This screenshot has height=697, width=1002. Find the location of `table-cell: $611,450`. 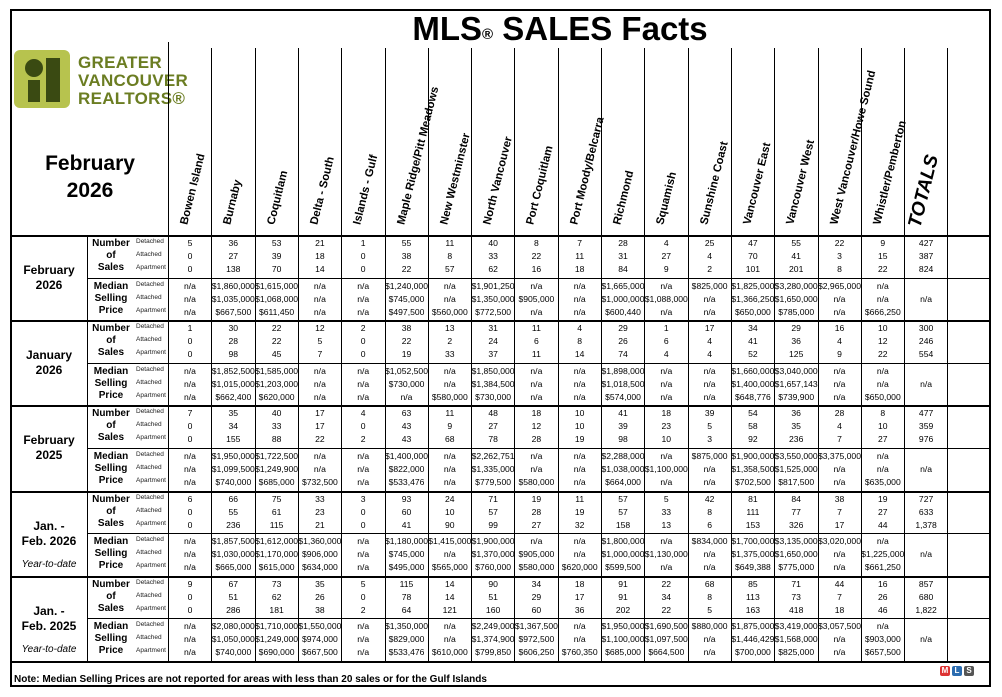

table-cell: $611,450 is located at coordinates (276, 311).